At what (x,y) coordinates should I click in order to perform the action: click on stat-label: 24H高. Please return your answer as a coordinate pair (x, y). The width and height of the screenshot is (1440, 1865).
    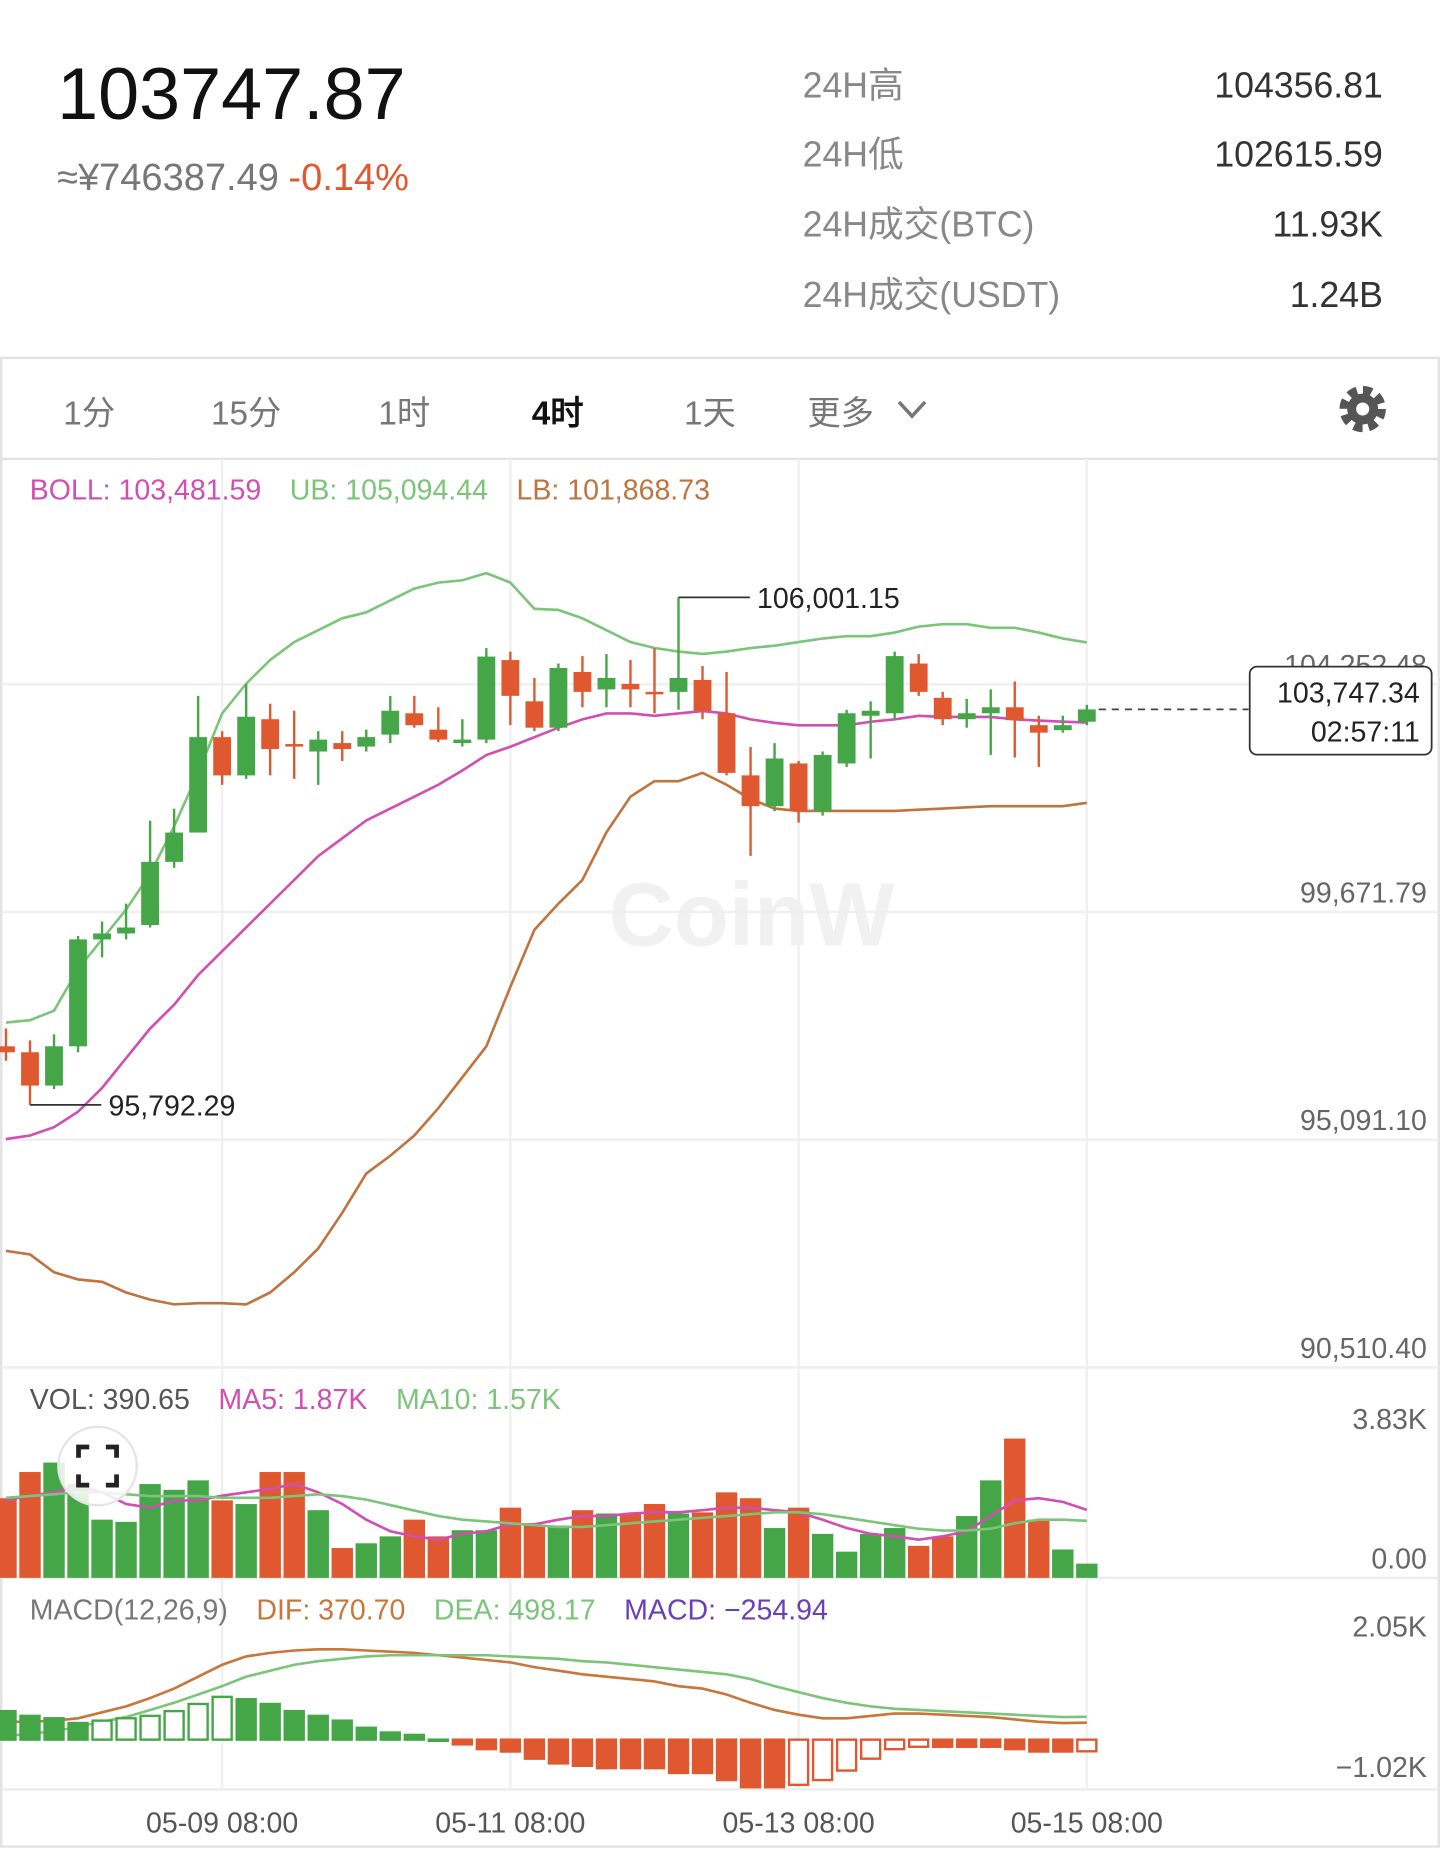
    Looking at the image, I should click on (853, 86).